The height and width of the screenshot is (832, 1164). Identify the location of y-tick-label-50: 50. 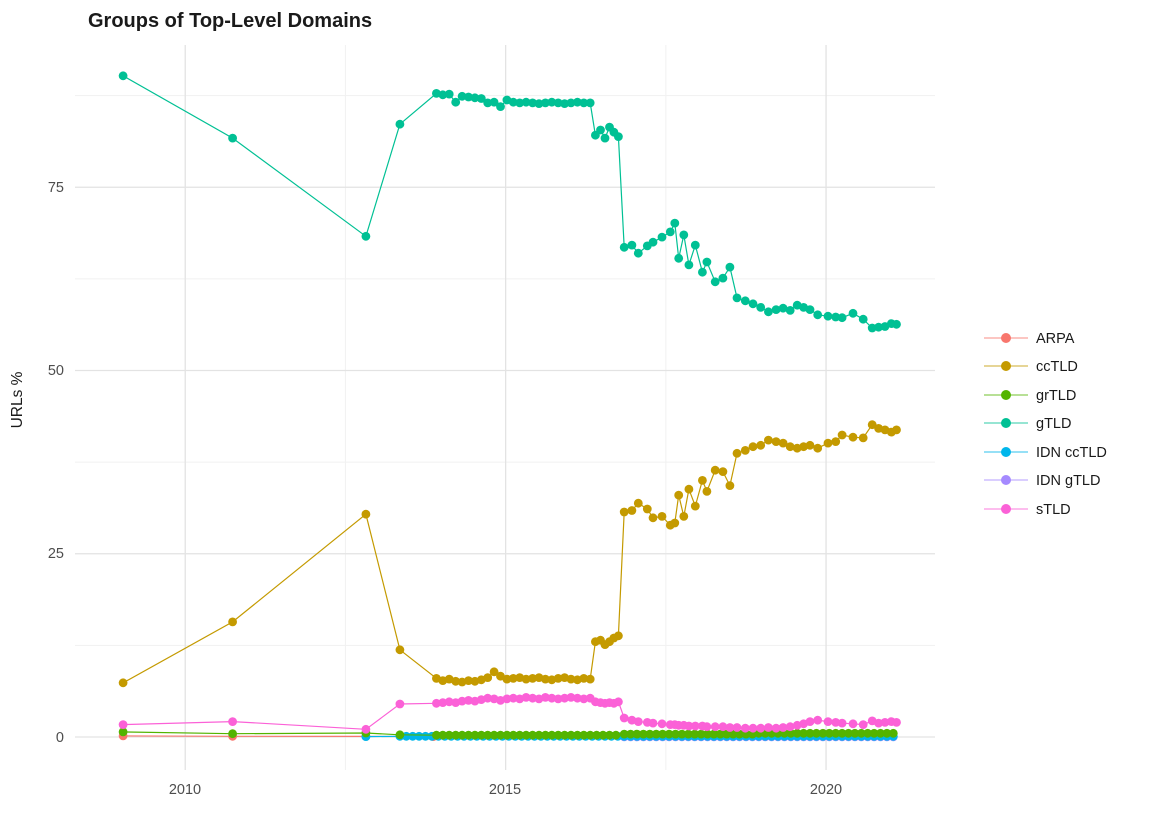
(56, 371).